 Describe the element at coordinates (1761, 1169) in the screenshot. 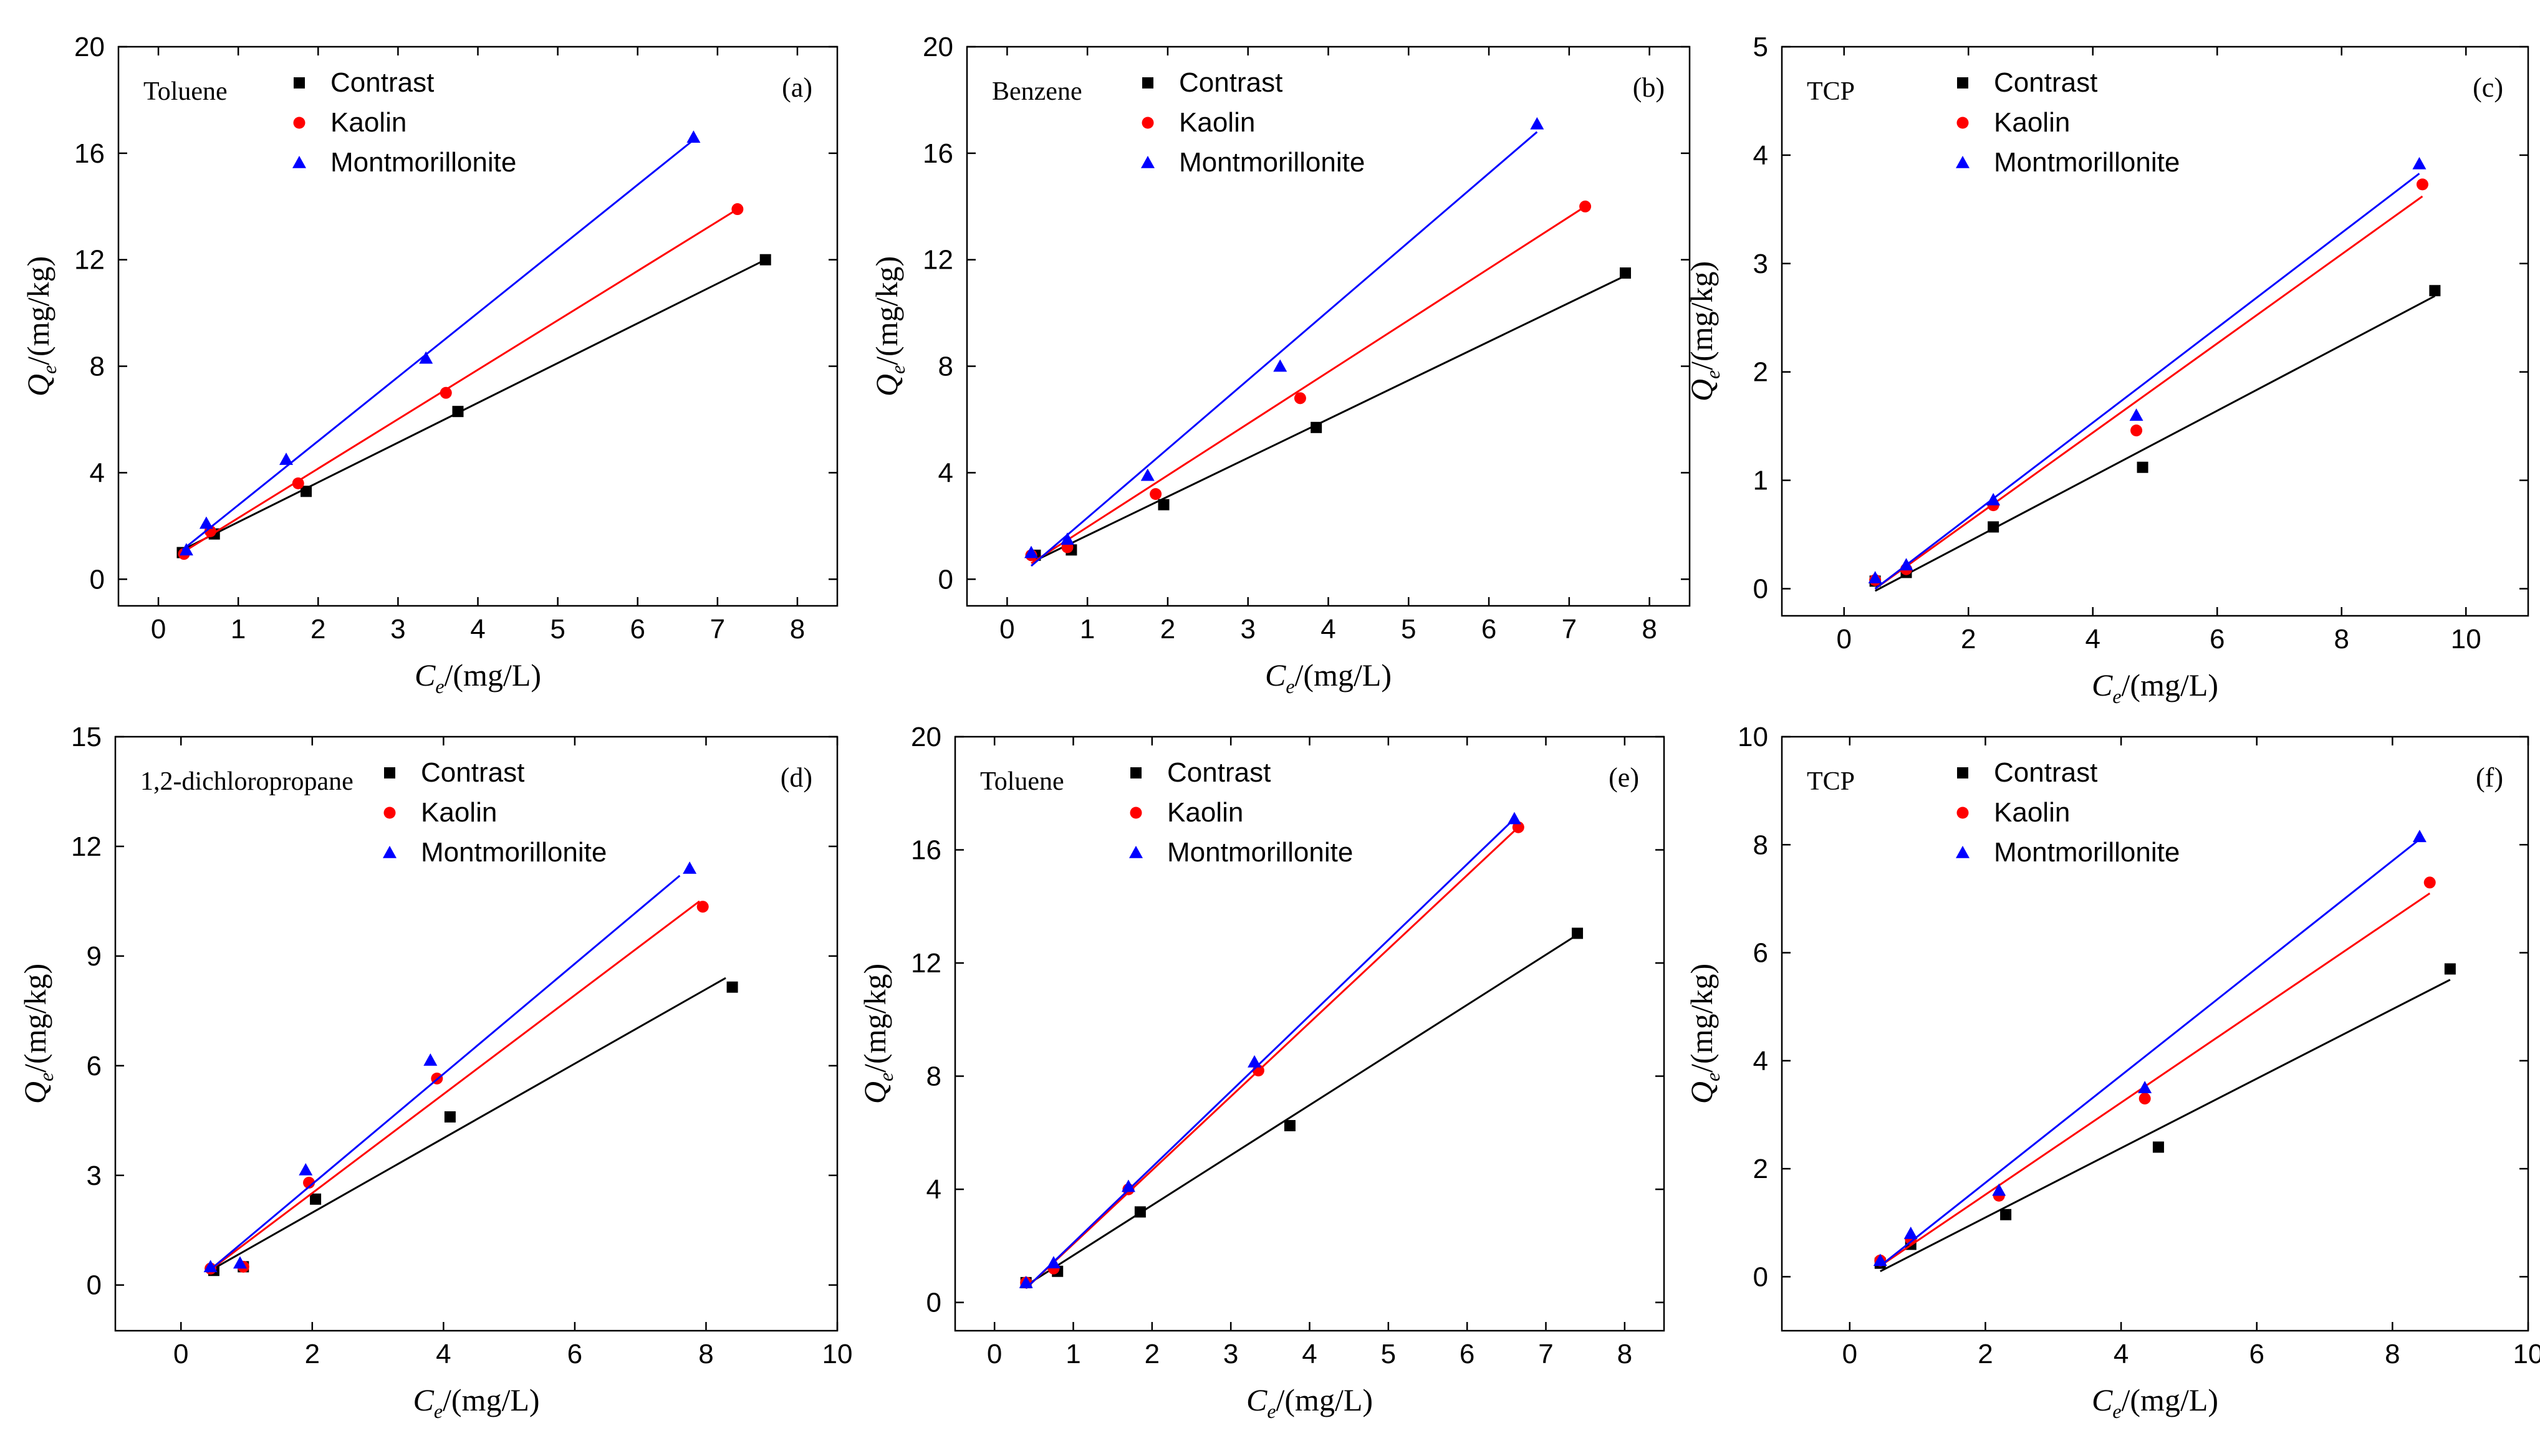

I see `y-tick-label: 2` at that location.